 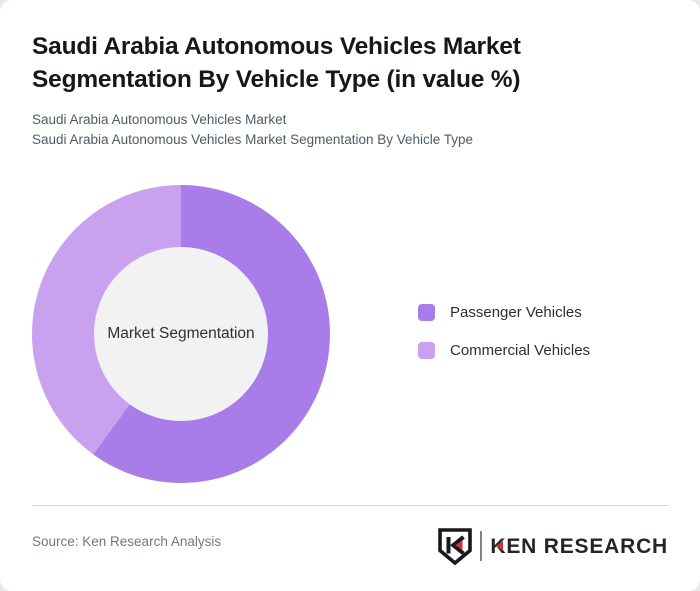 I want to click on logo-shield-red-triangle, so click(x=459, y=544).